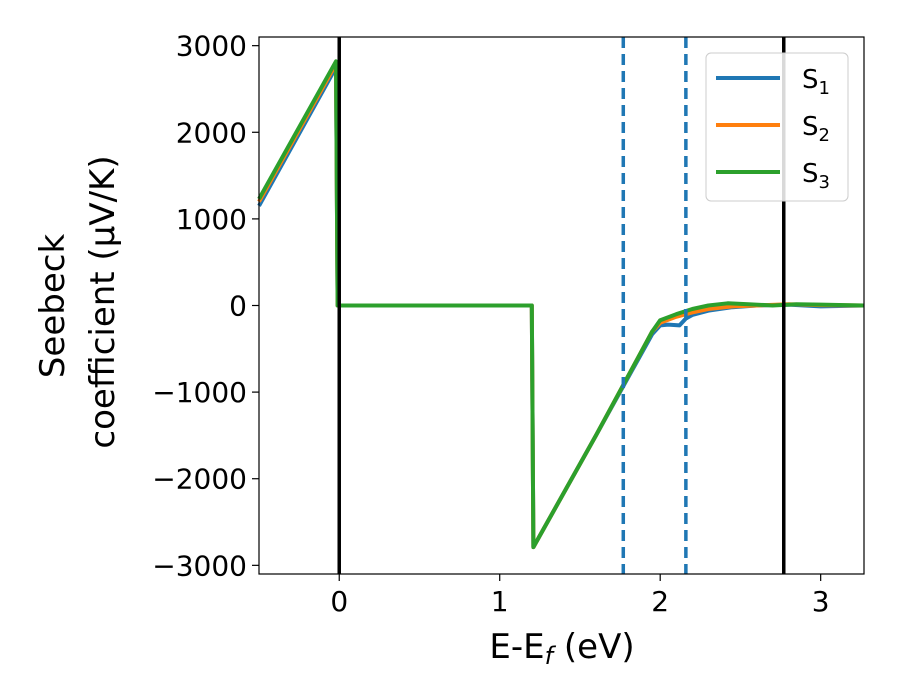 The width and height of the screenshot is (900, 700). Describe the element at coordinates (211, 46) in the screenshot. I see `y-tick-label: 3000` at that location.